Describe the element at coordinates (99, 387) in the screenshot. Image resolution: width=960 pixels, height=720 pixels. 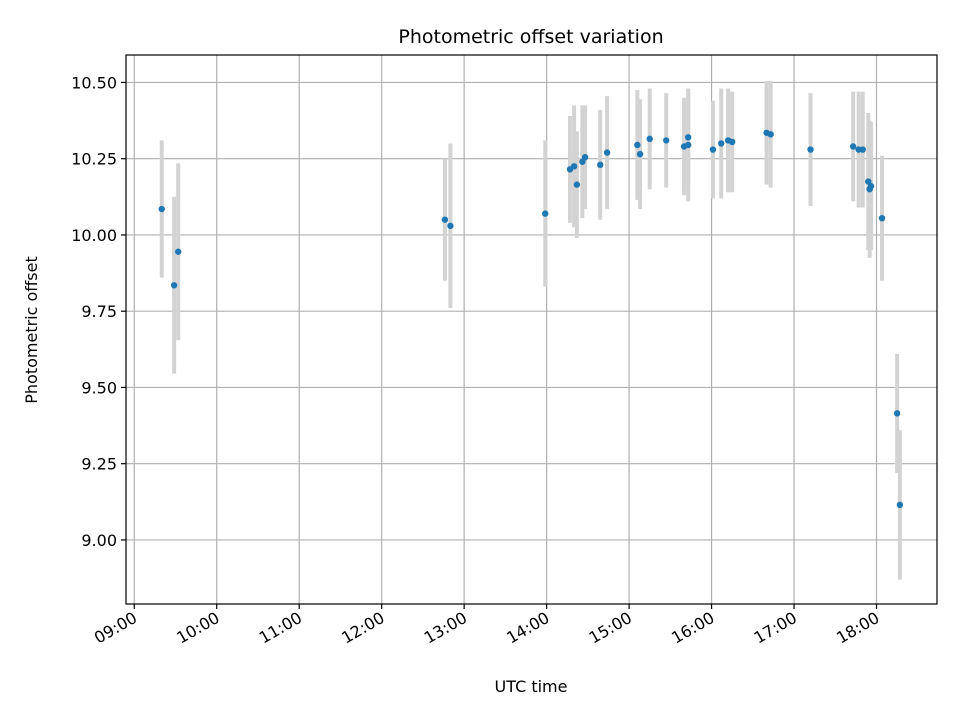
I see `y-tick-label: 9.50` at that location.